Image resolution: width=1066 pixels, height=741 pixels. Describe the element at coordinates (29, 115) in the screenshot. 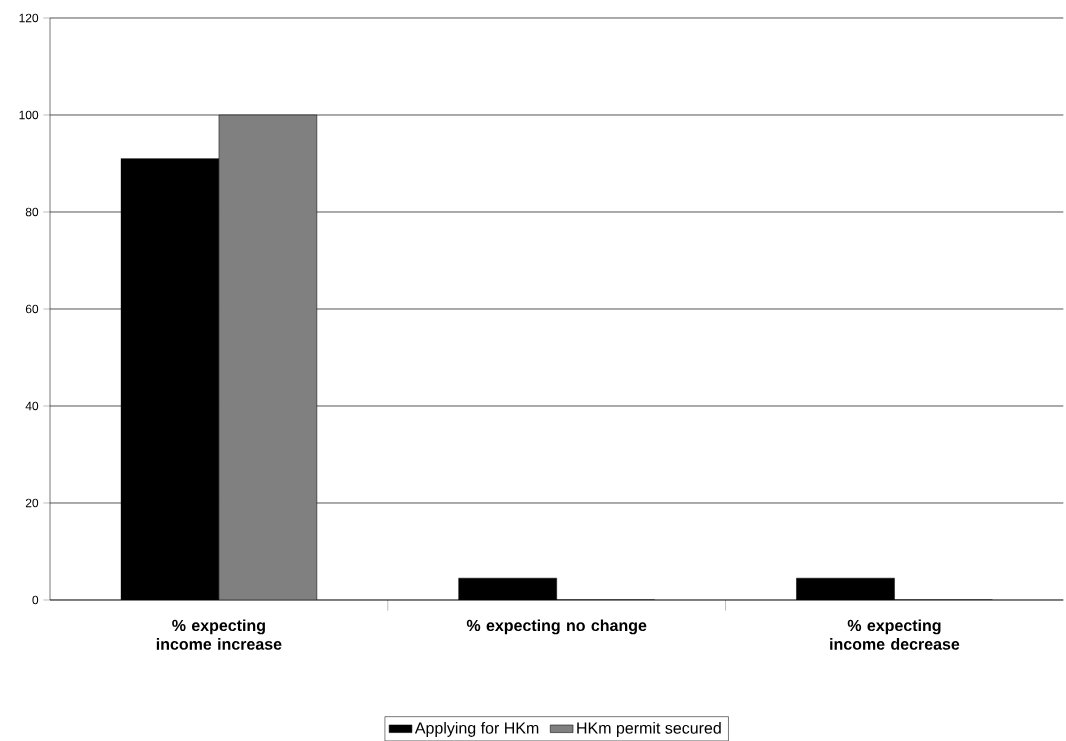

I see `y-tick-label: 100` at that location.